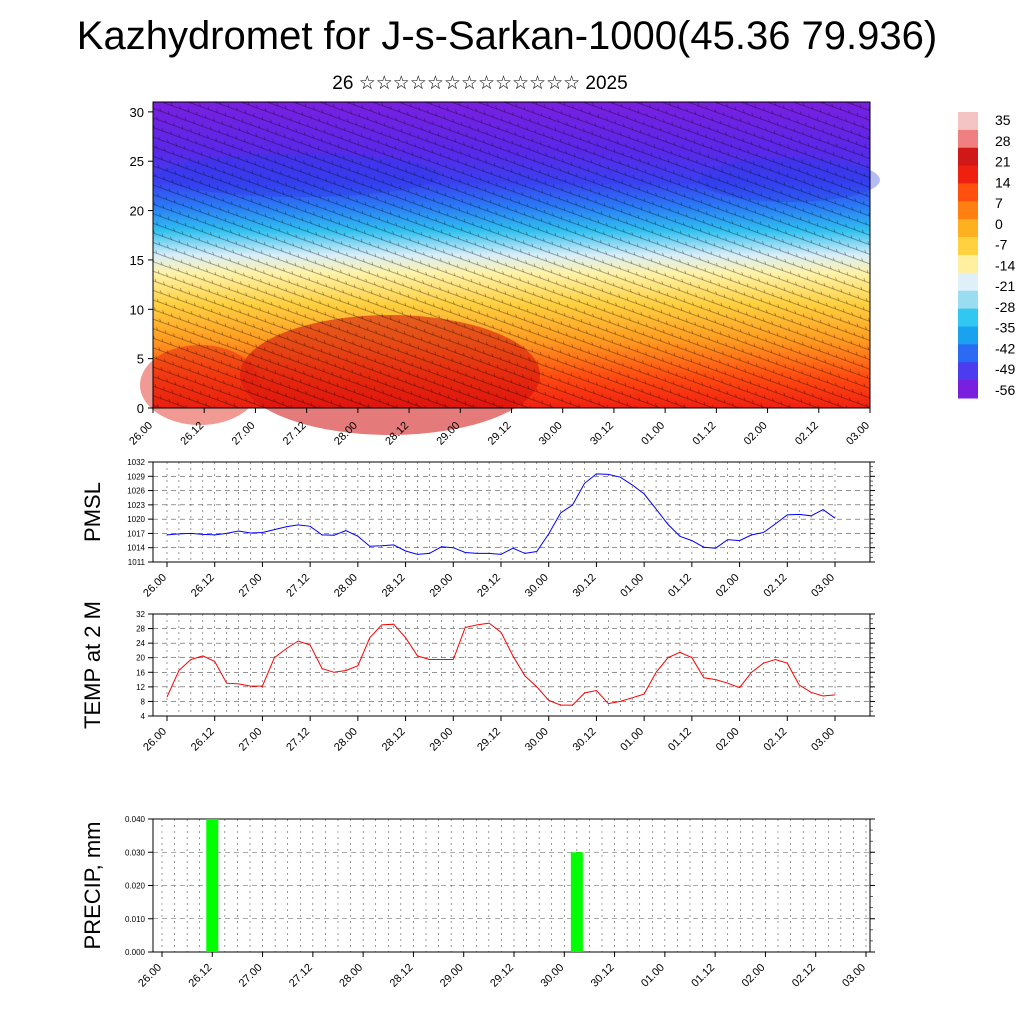 This screenshot has width=1024, height=1024. Describe the element at coordinates (92, 512) in the screenshot. I see `y-axis-title: PMSL` at that location.